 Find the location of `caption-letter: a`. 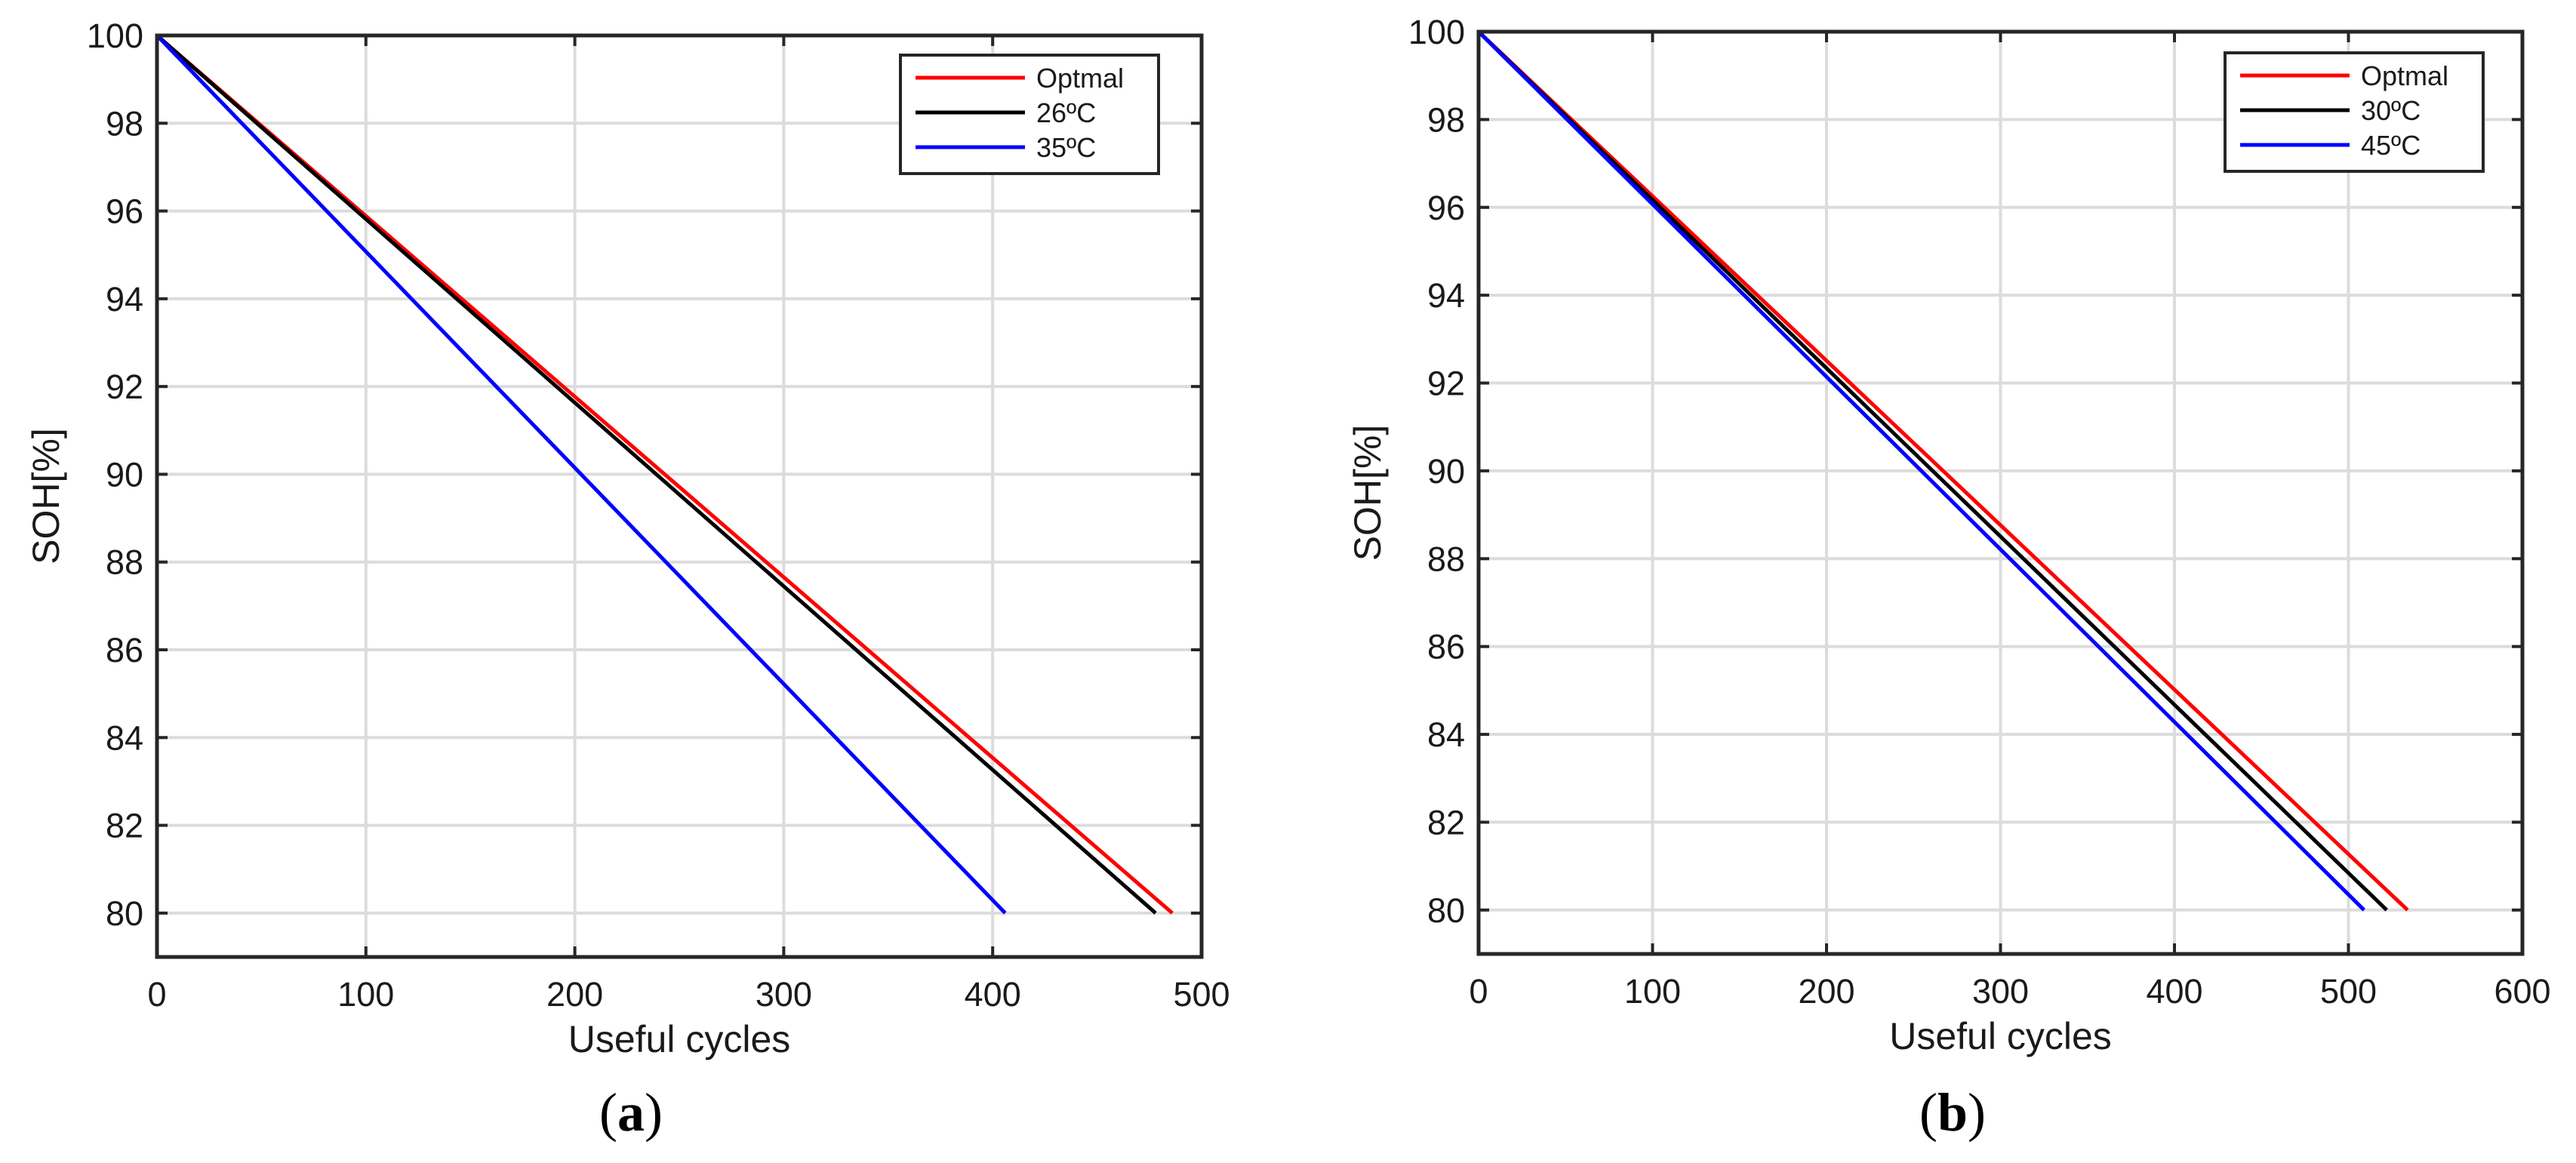

caption-letter: a is located at coordinates (631, 1112).